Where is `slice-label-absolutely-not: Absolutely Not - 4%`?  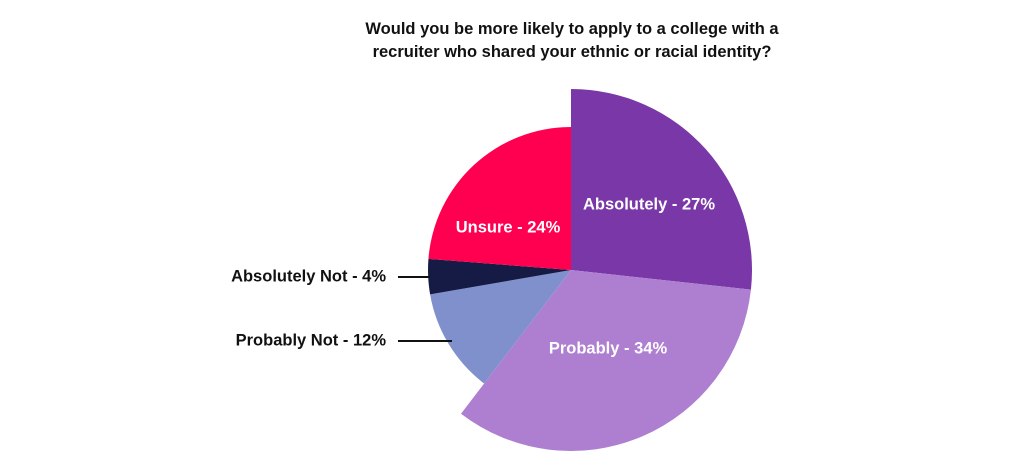 slice-label-absolutely-not: Absolutely Not - 4% is located at coordinates (308, 276).